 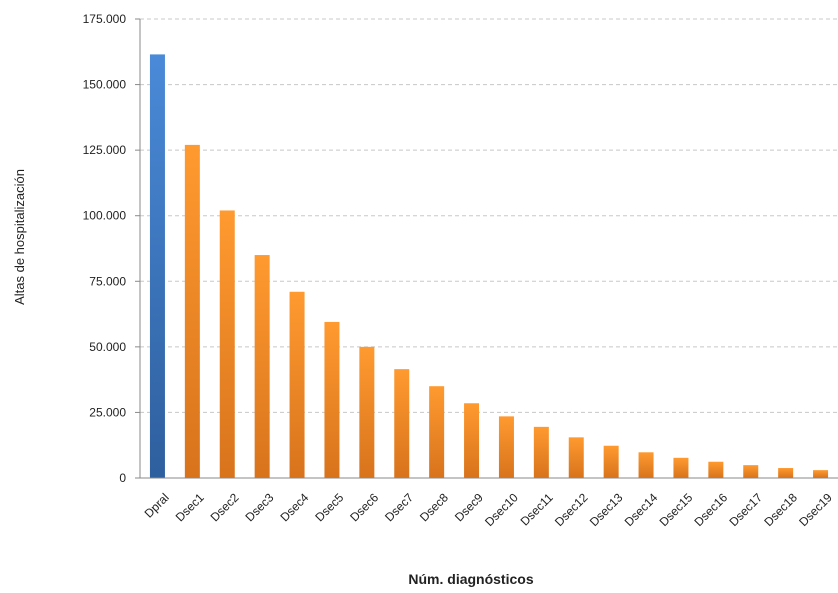 What do you see at coordinates (105, 19) in the screenshot?
I see `y-tick-label: 175.000` at bounding box center [105, 19].